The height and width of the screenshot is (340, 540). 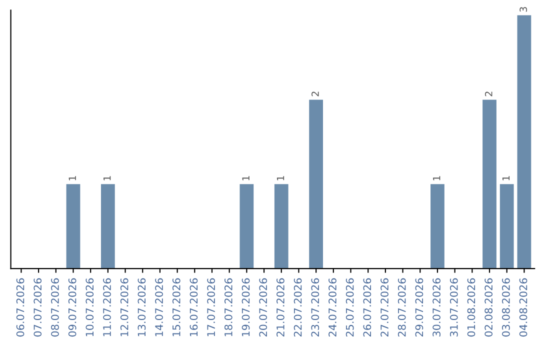 I want to click on x-tick-label: 08.07.2026, so click(x=55, y=307).